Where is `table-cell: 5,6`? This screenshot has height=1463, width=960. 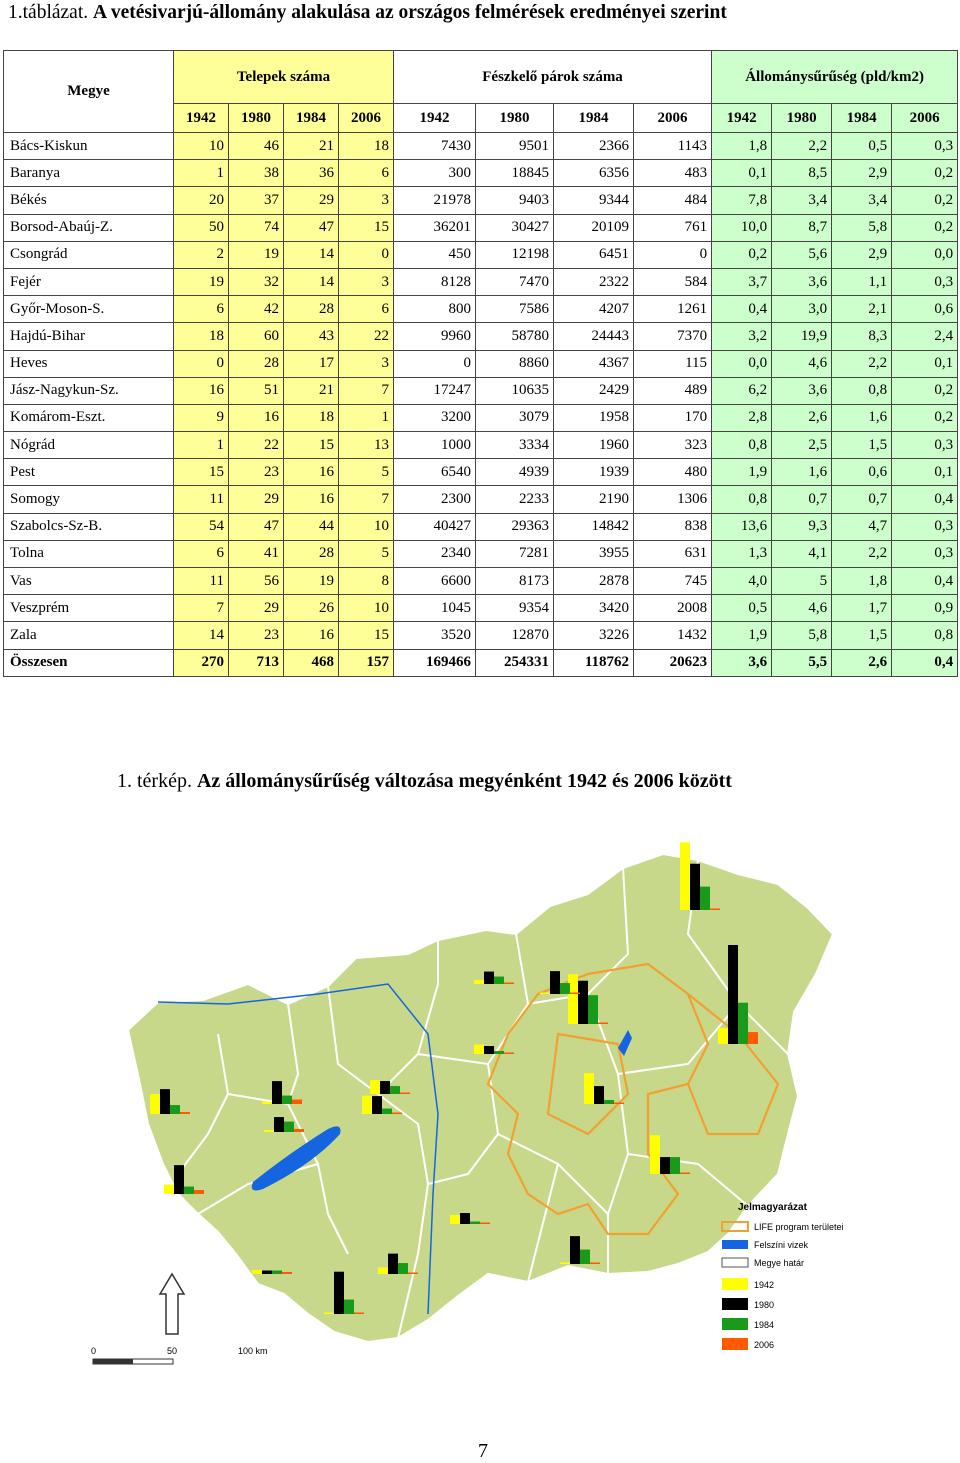 table-cell: 5,6 is located at coordinates (802, 254).